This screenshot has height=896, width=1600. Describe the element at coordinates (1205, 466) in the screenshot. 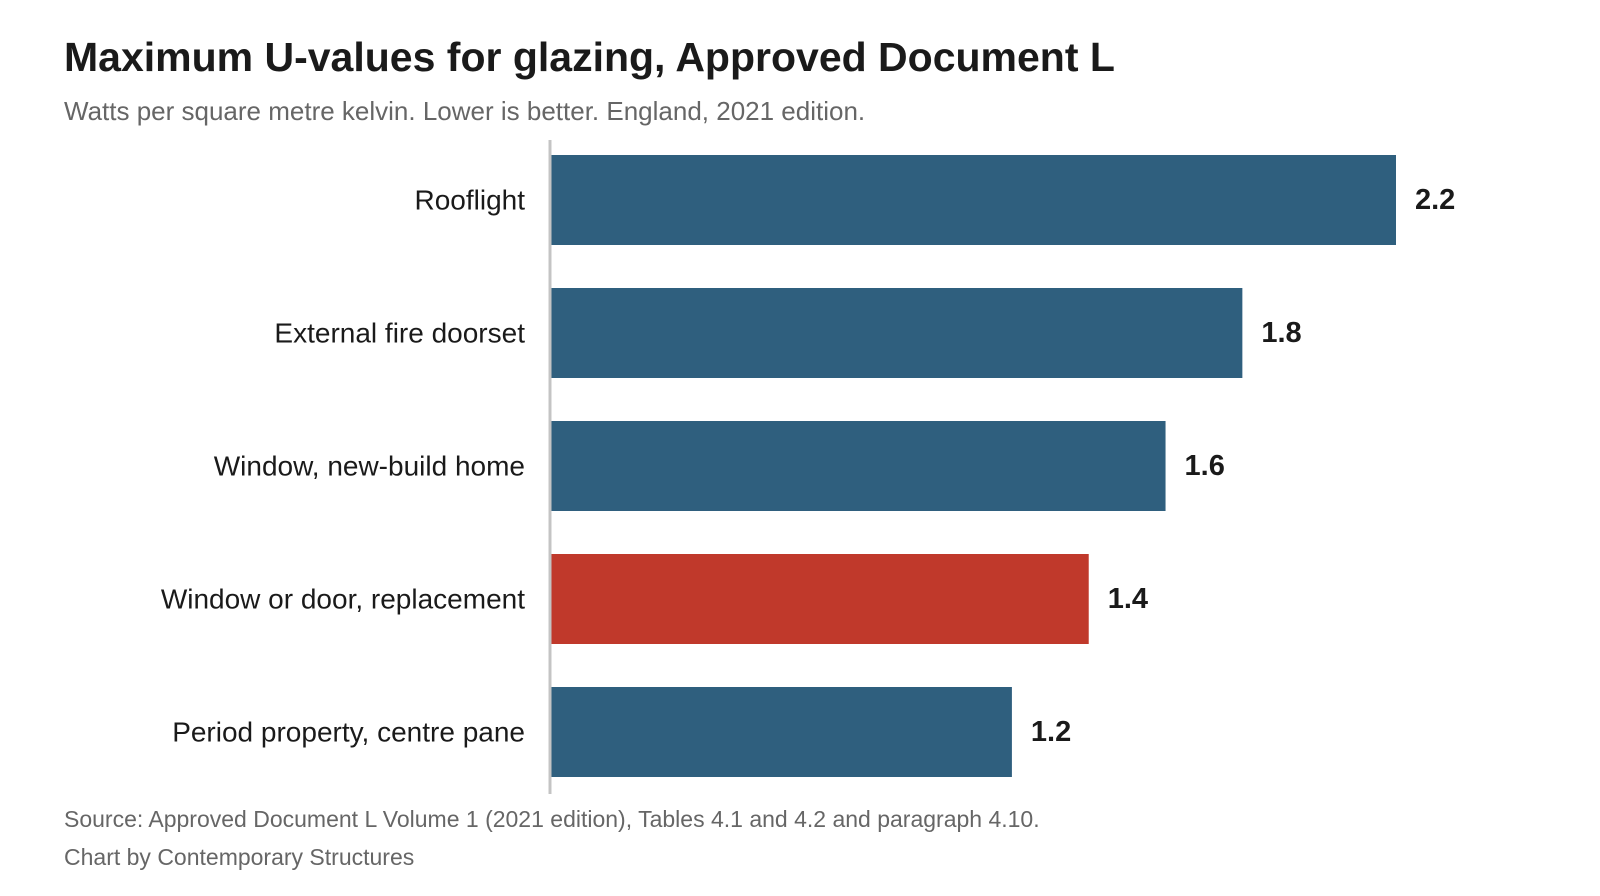

I see `value-label: 1.6` at that location.